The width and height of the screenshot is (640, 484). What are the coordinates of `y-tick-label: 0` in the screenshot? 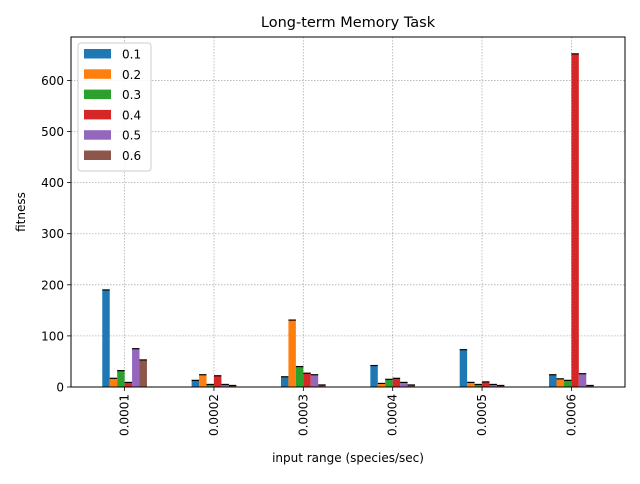 It's located at (60, 388).